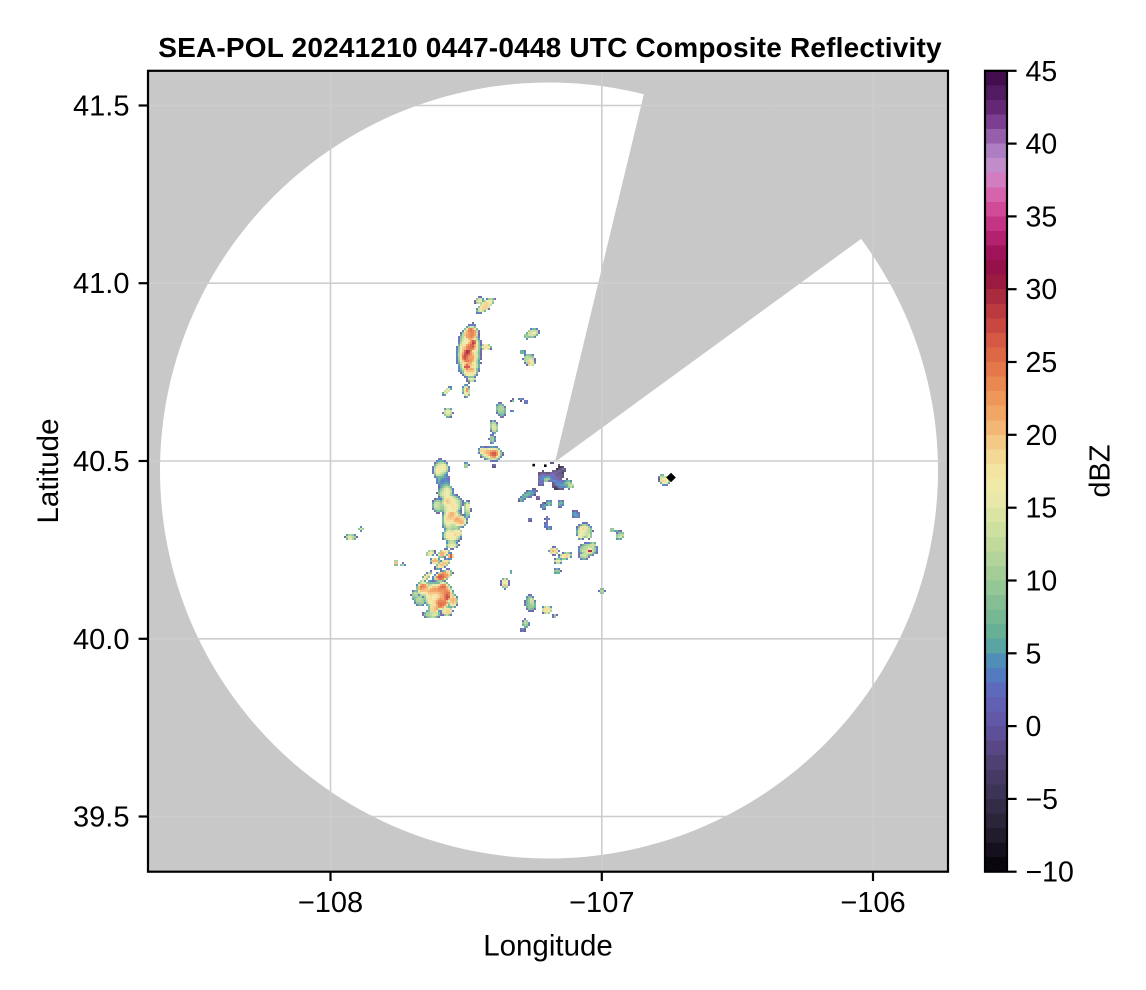 The height and width of the screenshot is (990, 1146). What do you see at coordinates (1034, 654) in the screenshot?
I see `svg-text: 5` at bounding box center [1034, 654].